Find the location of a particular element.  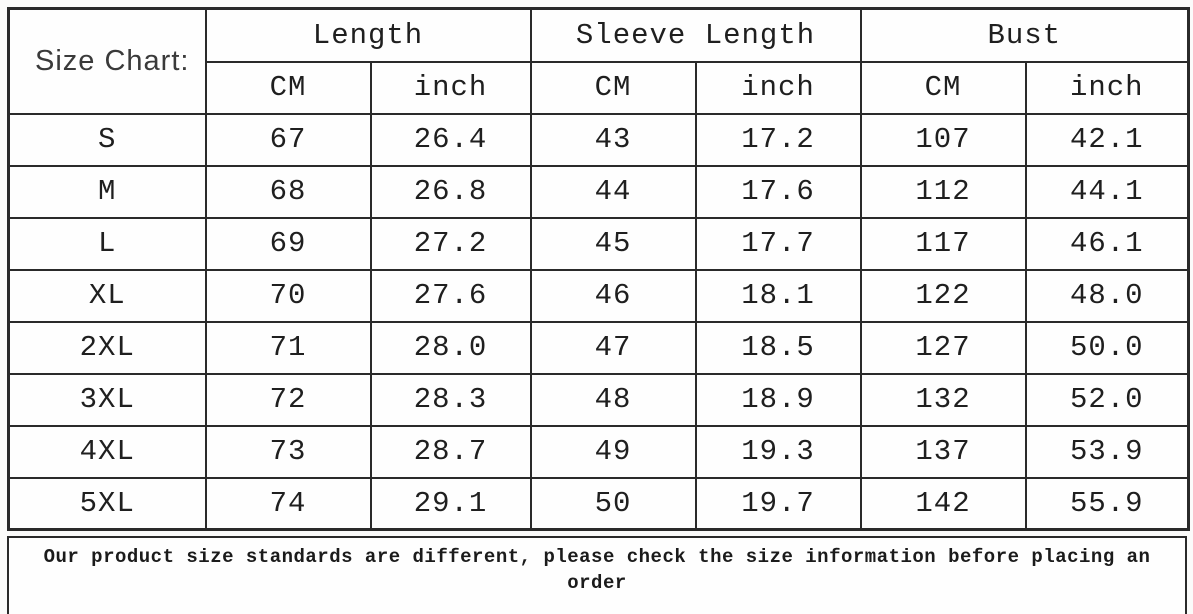

size-cell: M is located at coordinates (107, 191).